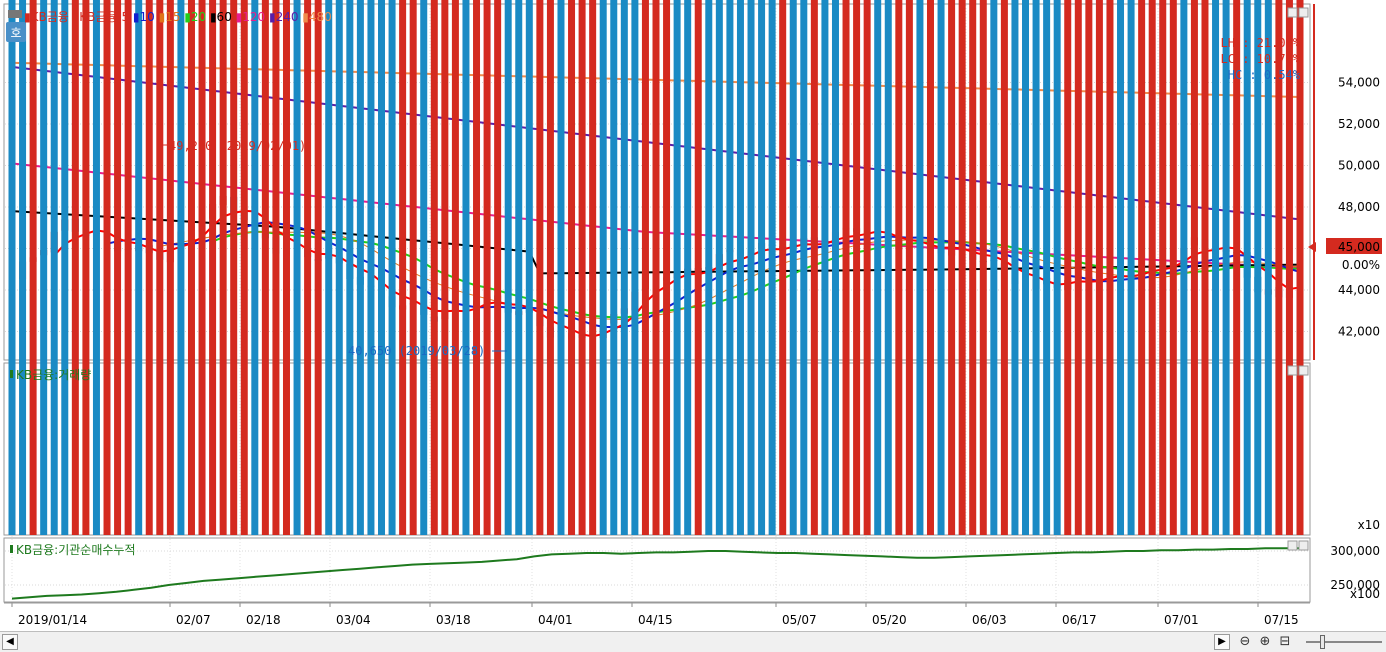 The height and width of the screenshot is (652, 1386). Describe the element at coordinates (237, 146) in the screenshot. I see `high-note: 49,200 (2019/02/01)` at that location.